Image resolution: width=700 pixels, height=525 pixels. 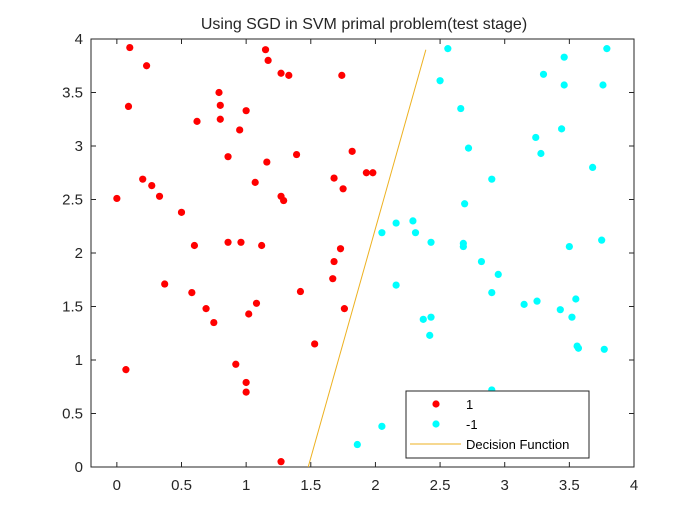 What do you see at coordinates (79, 360) in the screenshot?
I see `y-tick-label: 1` at bounding box center [79, 360].